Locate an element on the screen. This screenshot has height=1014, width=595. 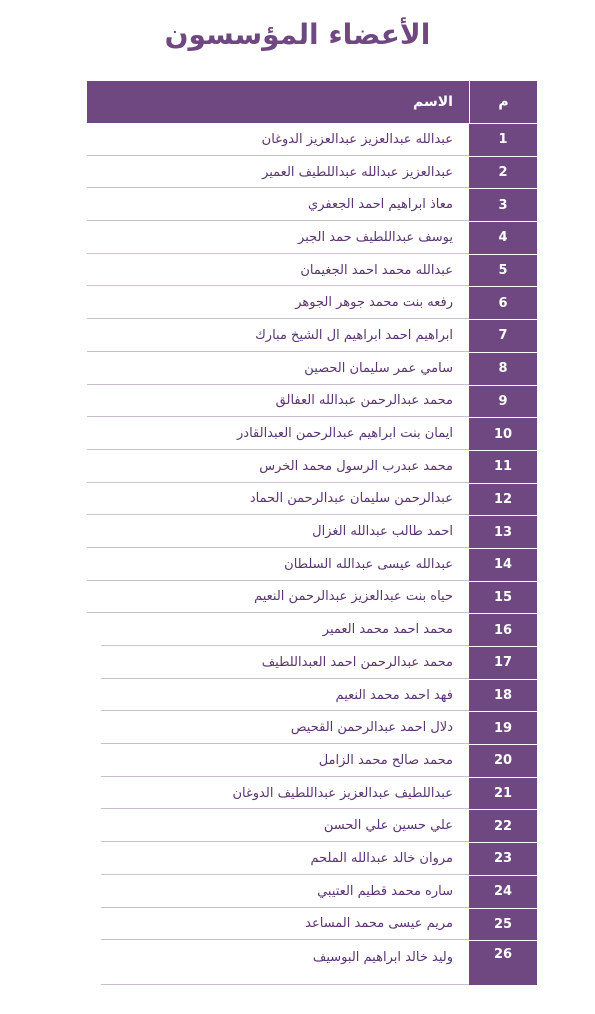
row-number: 14 is located at coordinates (503, 564).